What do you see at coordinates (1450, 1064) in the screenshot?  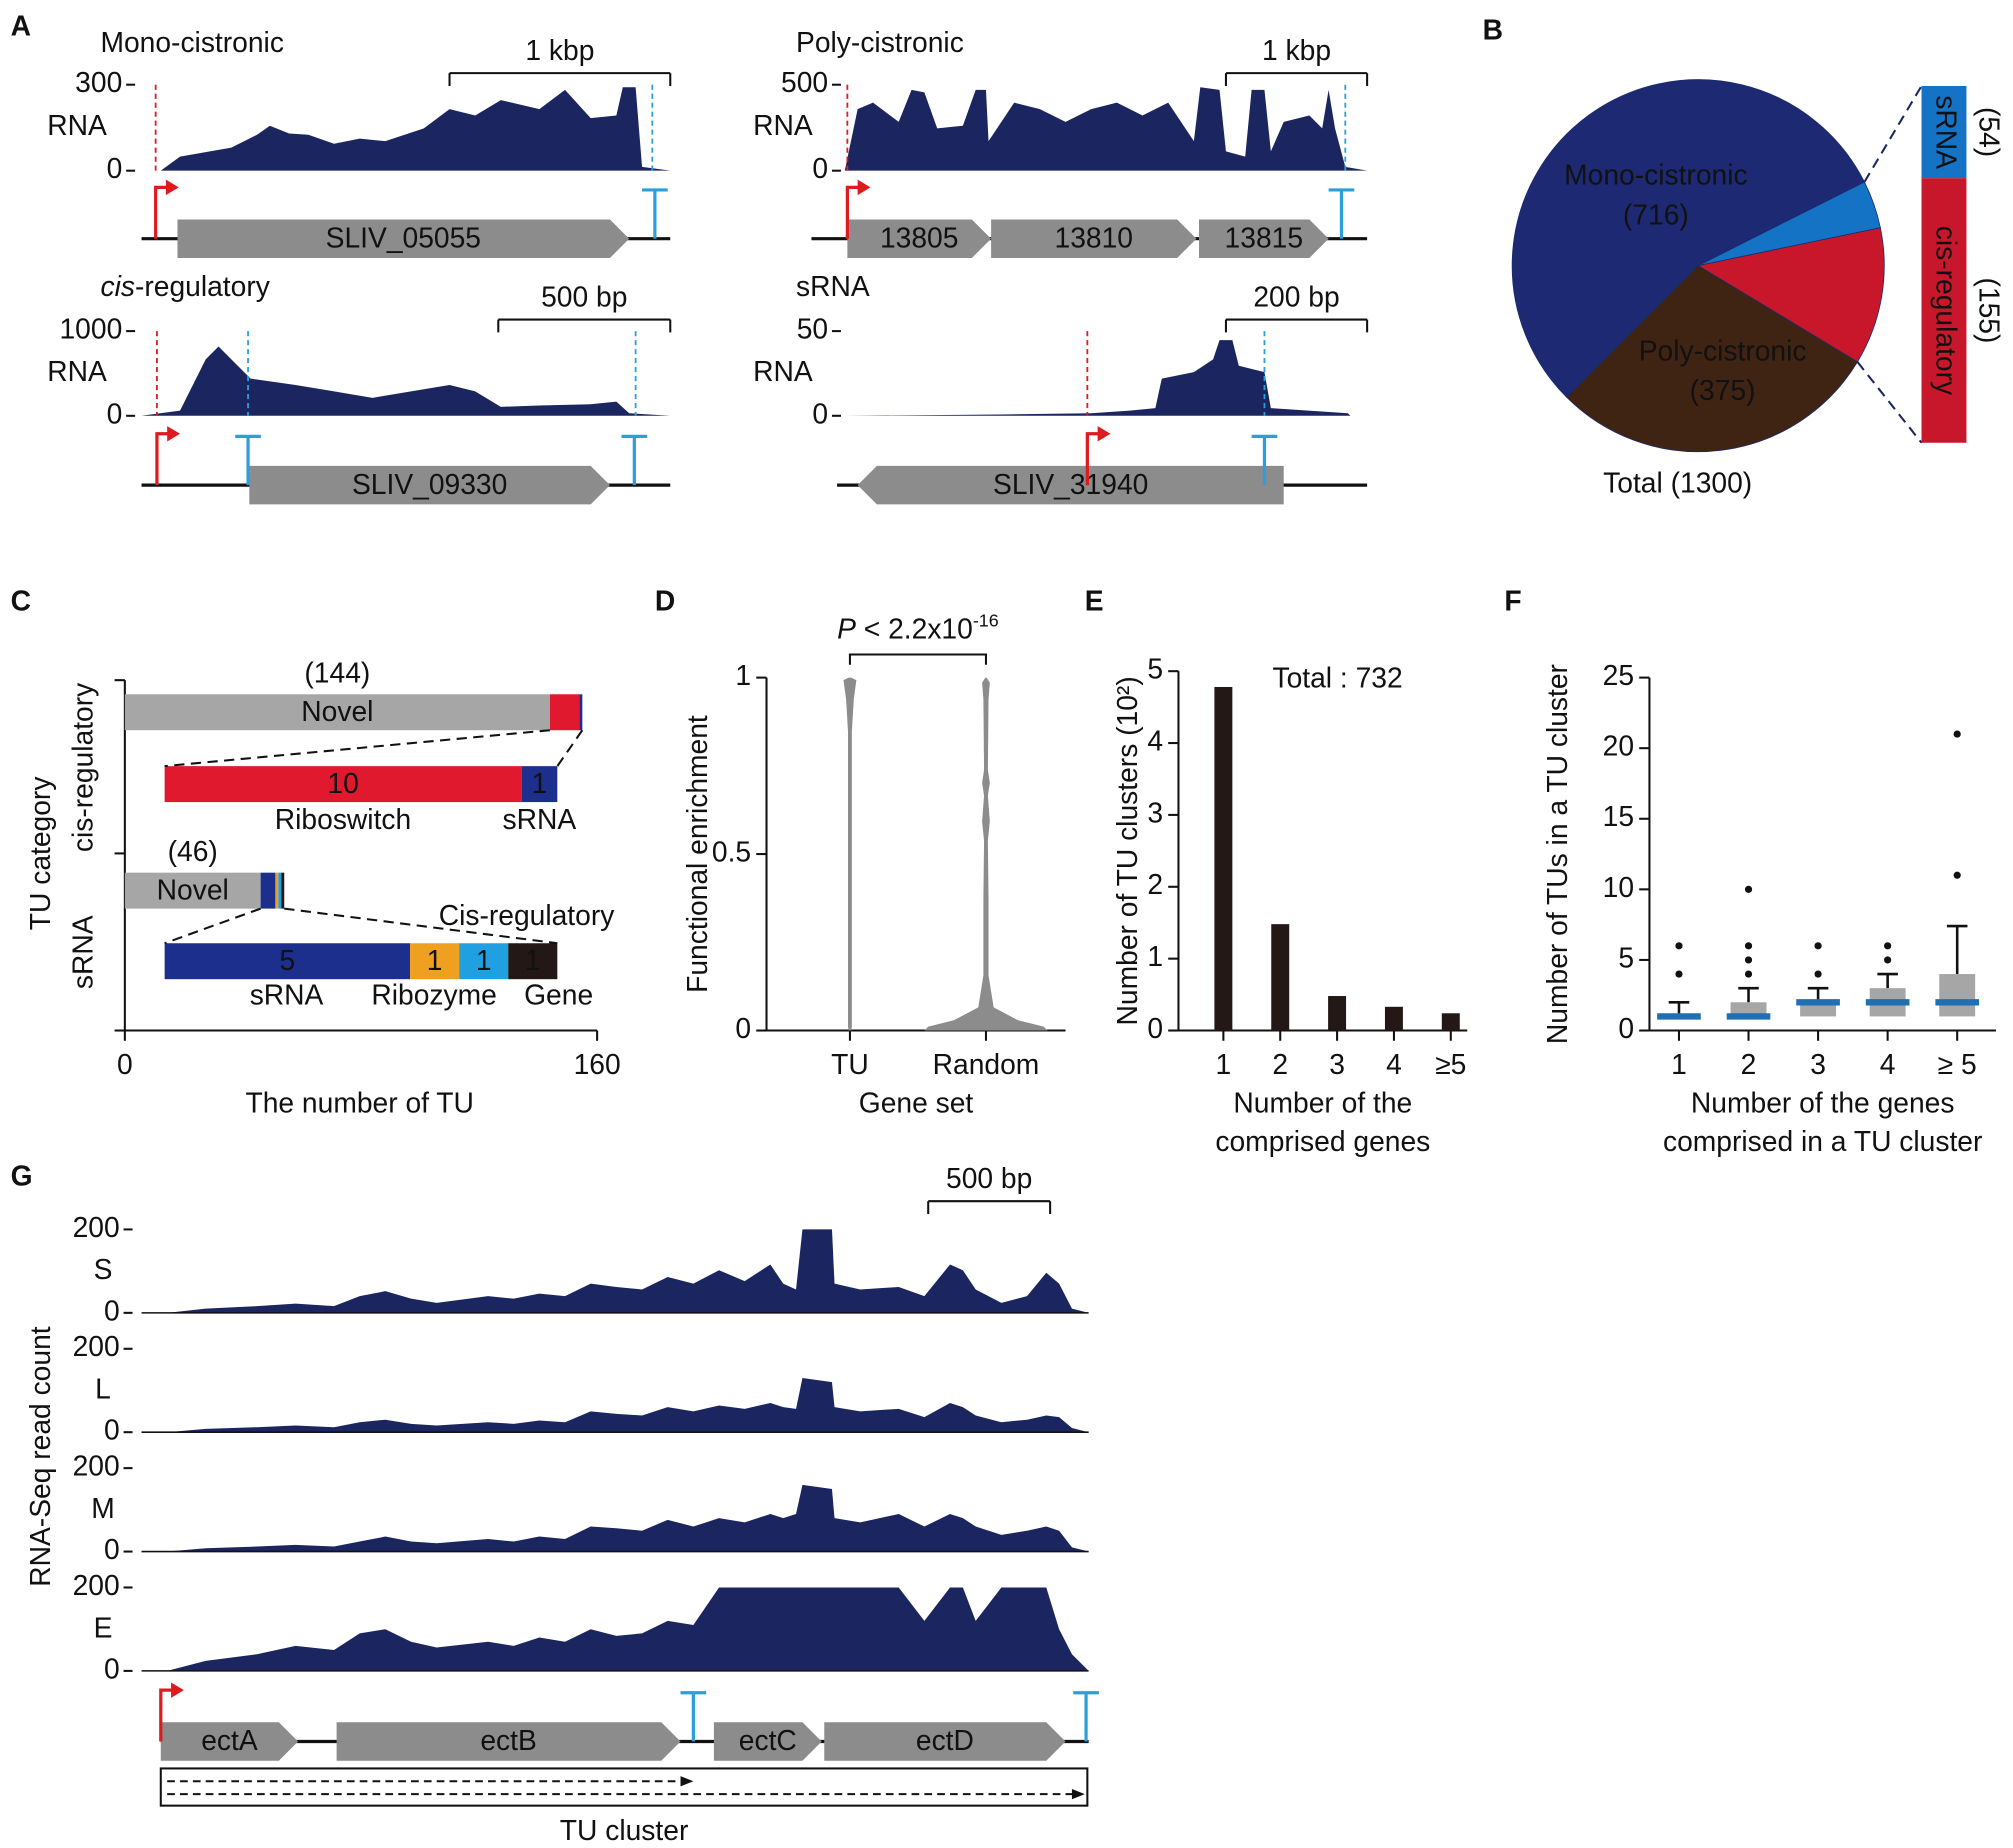 I see `x-tick-label: ≥5` at bounding box center [1450, 1064].